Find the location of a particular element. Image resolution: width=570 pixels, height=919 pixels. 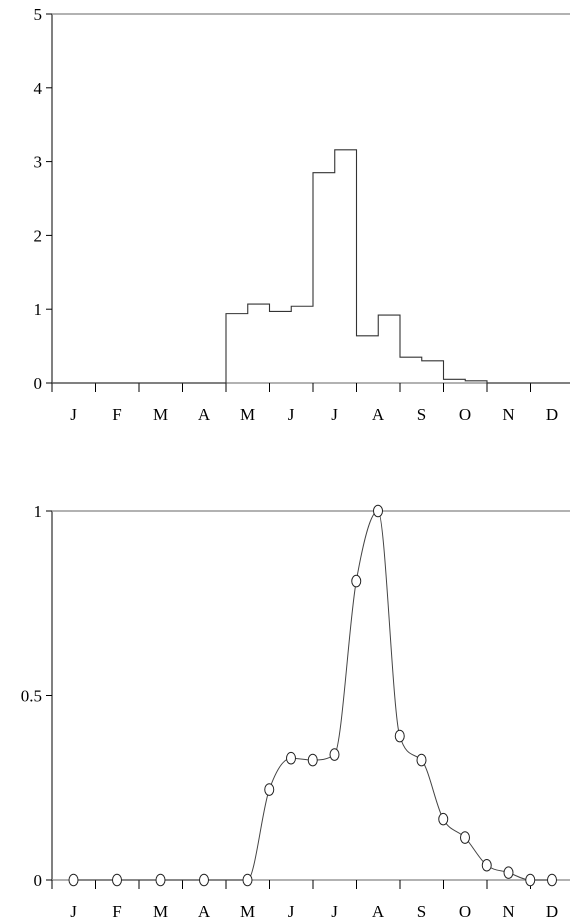

y-tick-label: 4 is located at coordinates (38, 88).